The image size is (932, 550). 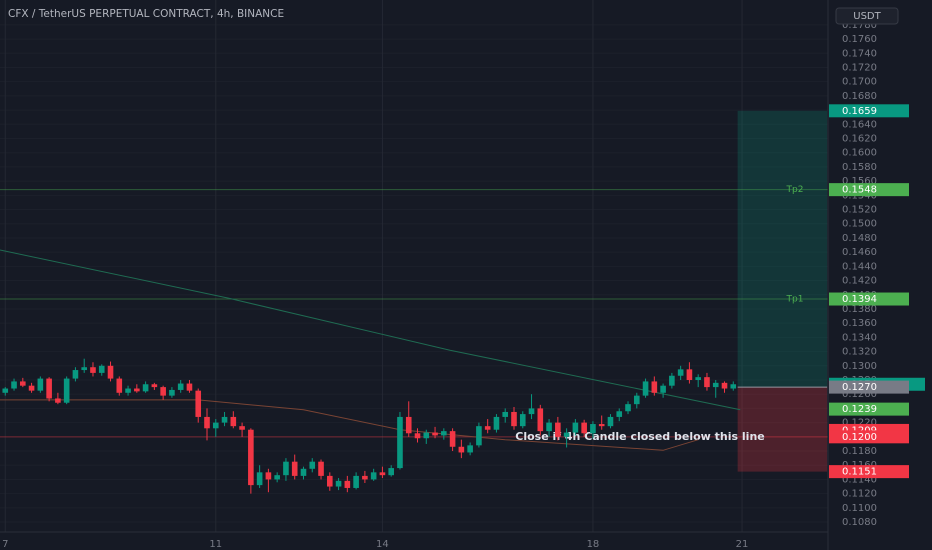 What do you see at coordinates (593, 544) in the screenshot?
I see `x-tick-label: 18` at bounding box center [593, 544].